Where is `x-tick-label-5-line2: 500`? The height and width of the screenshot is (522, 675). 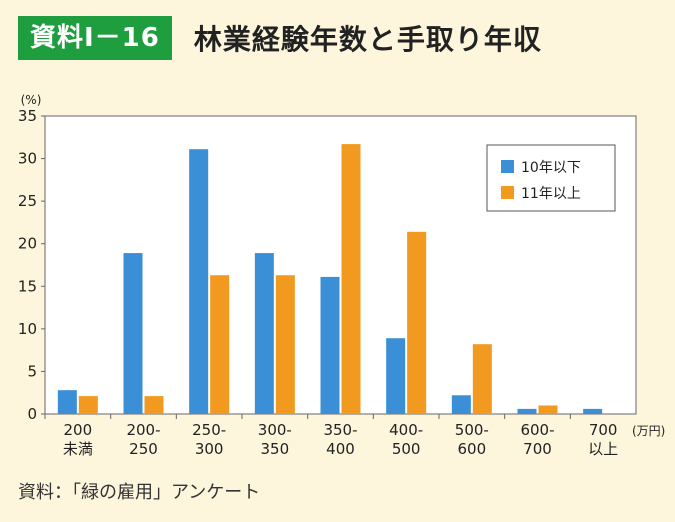
x-tick-label-5-line2: 500 is located at coordinates (406, 449).